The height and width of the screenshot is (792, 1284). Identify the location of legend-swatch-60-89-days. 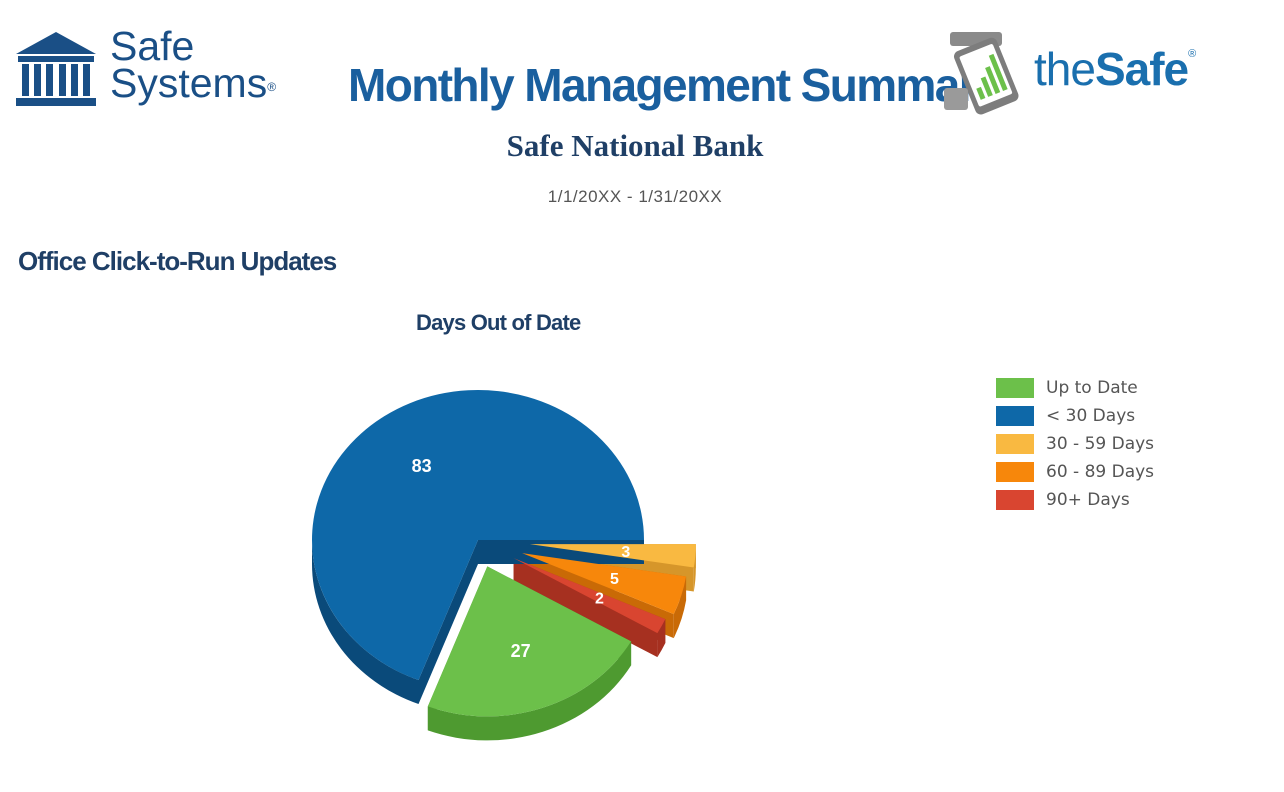
(1015, 472).